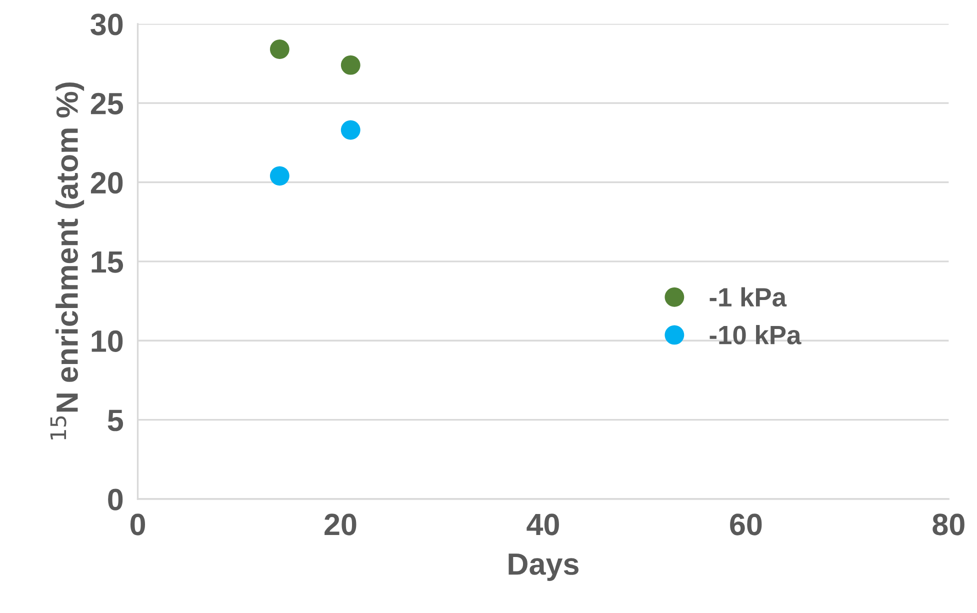  I want to click on x-tick-label: 20, so click(340, 525).